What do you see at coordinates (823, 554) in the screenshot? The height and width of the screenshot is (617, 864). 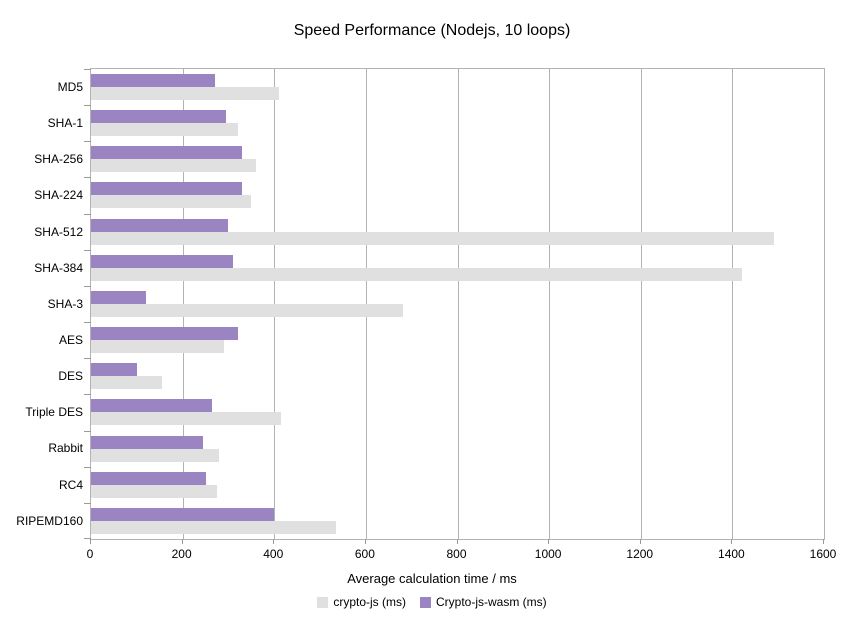 I see `x-tick-label: 1600` at bounding box center [823, 554].